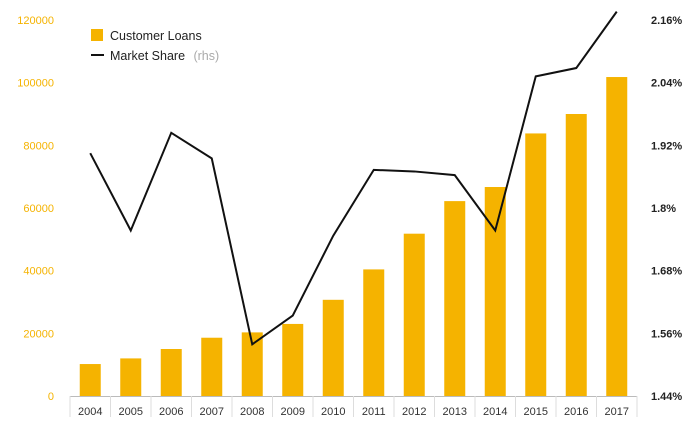 This screenshot has height=433, width=700. I want to click on bar-2009, so click(293, 359).